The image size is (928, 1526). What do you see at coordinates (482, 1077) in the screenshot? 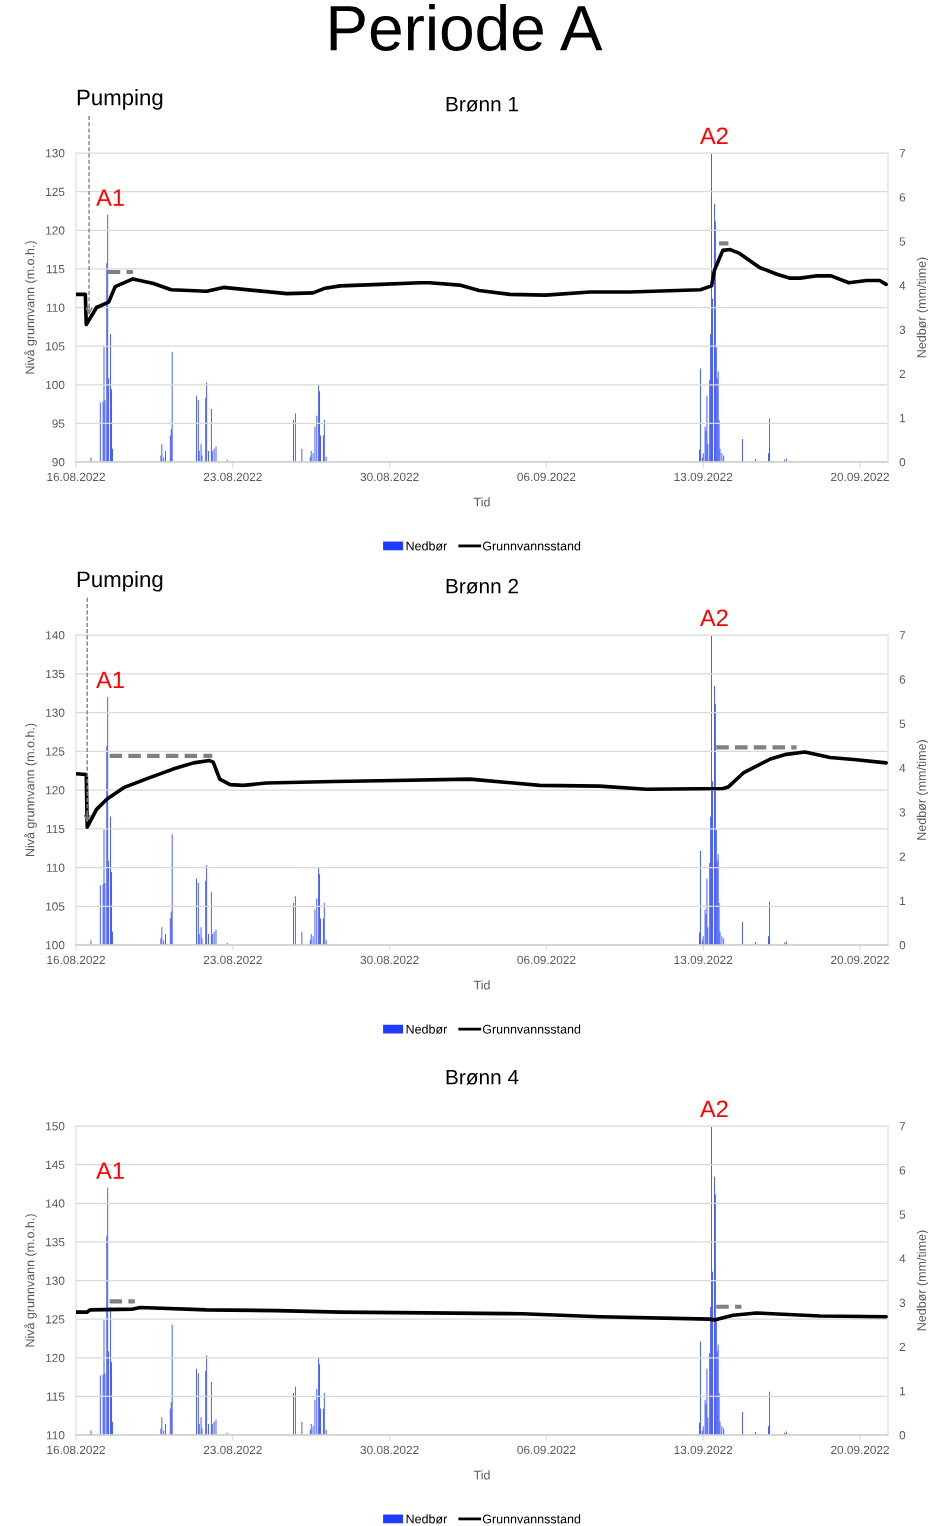
I see `chart-title: Brønn 4` at bounding box center [482, 1077].